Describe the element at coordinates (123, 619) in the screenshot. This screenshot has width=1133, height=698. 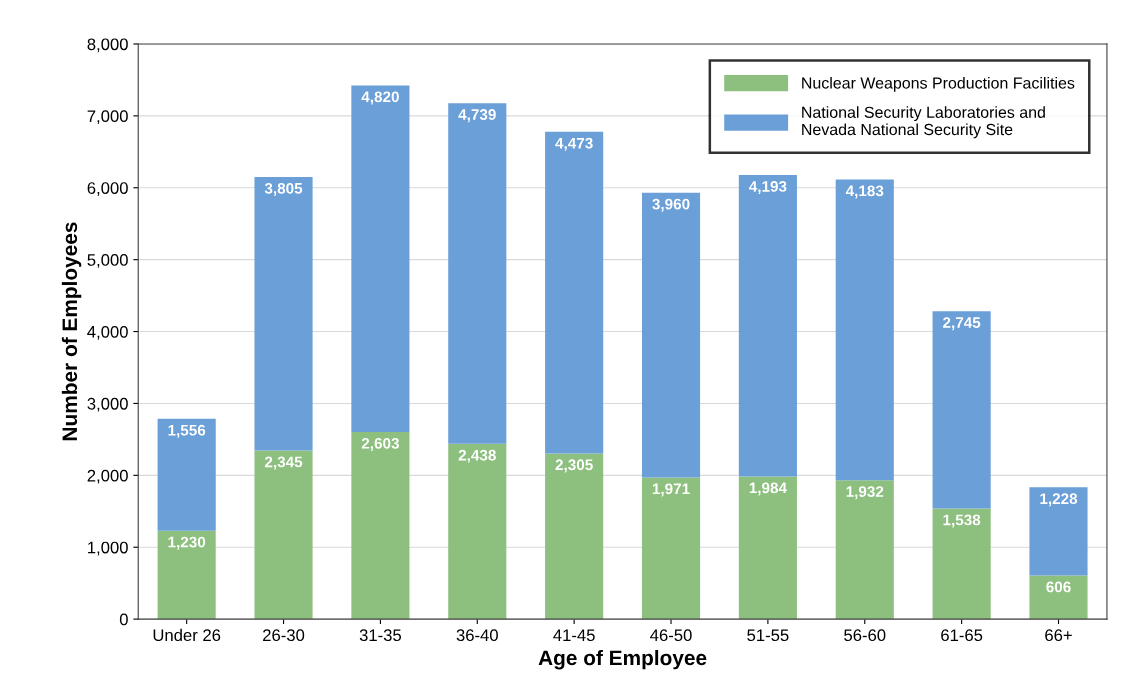
I see `y-tick-label: 0` at that location.